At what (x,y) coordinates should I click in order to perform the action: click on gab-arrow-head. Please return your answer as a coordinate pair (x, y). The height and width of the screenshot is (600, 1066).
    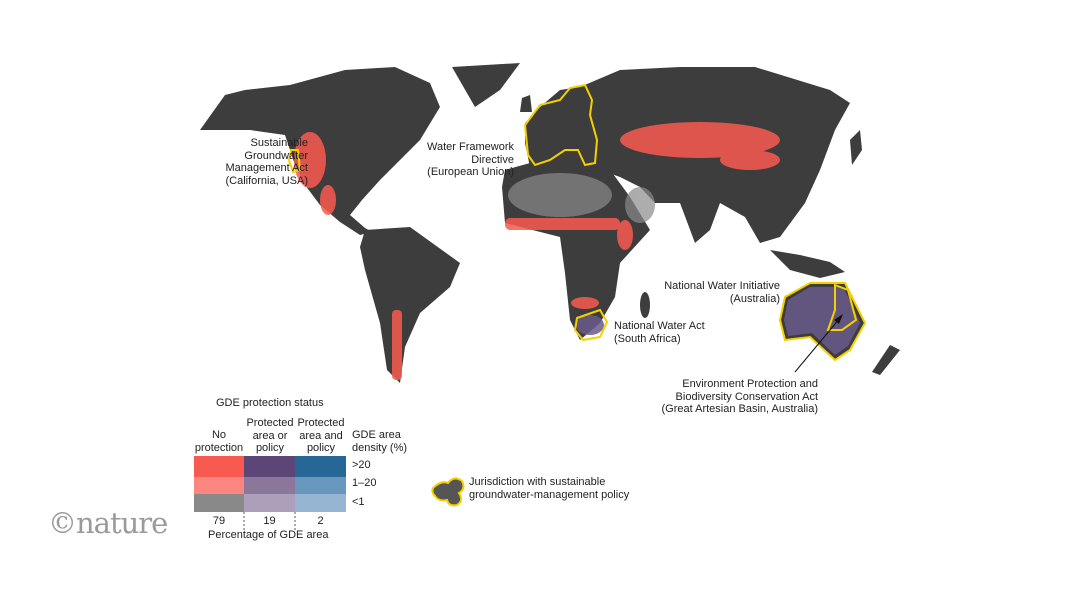
    Looking at the image, I should click on (838, 319).